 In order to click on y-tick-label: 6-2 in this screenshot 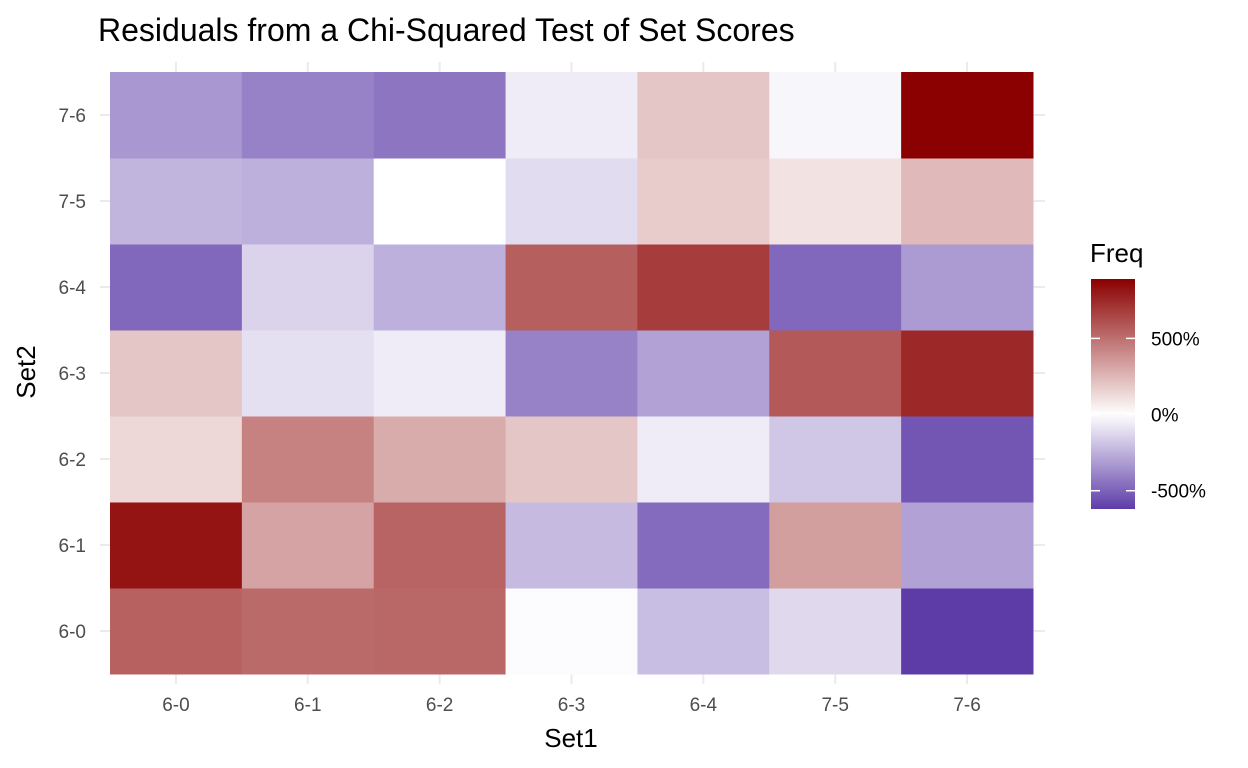, I will do `click(72, 460)`.